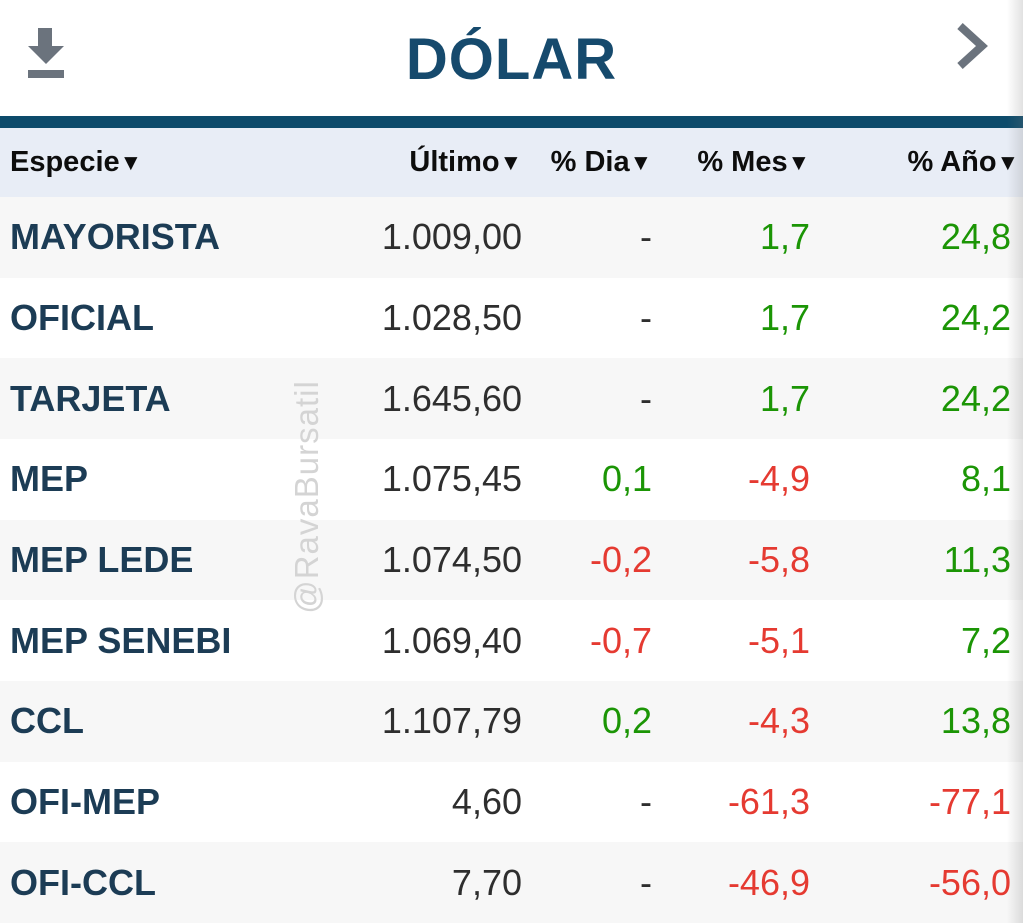 The image size is (1023, 923). I want to click on table-header-row: Especie▼ Último▼ % Dia▼ % Mes▼ % Año▼, so click(511, 162).